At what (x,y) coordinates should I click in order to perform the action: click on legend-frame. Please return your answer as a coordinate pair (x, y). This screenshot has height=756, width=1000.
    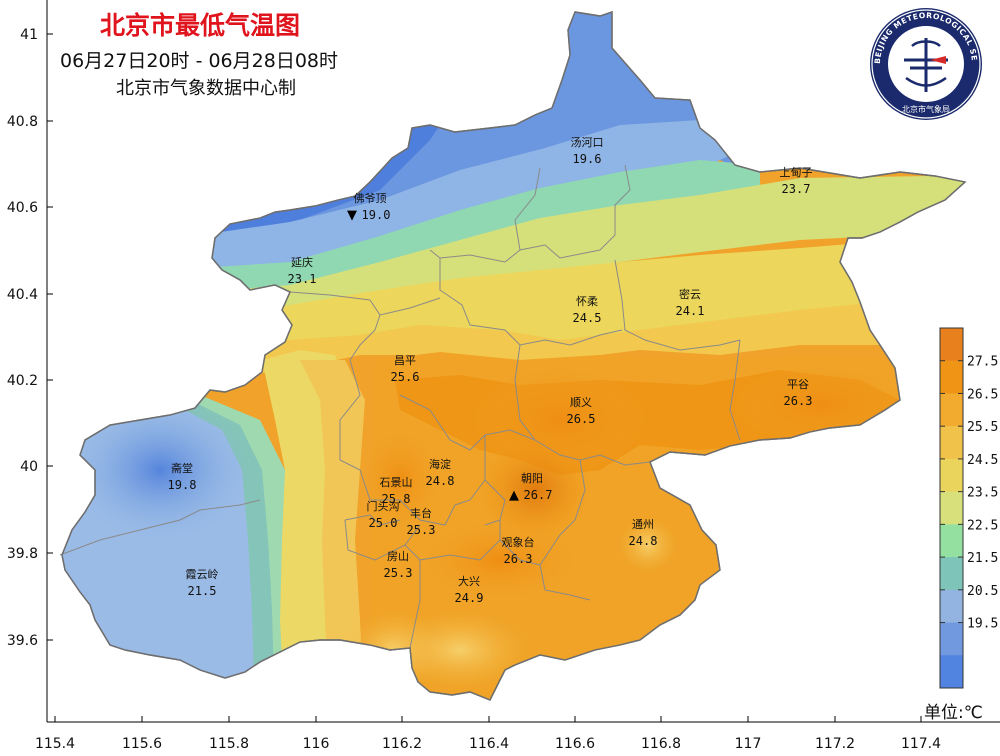
    Looking at the image, I should click on (951, 508).